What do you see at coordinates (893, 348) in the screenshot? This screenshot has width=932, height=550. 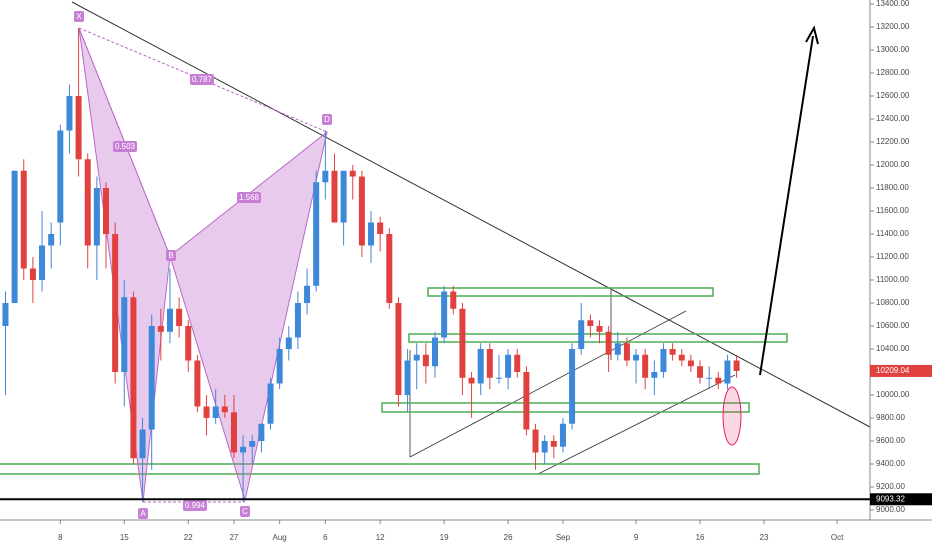 I see `y-tick-label: 10400.00` at bounding box center [893, 348].